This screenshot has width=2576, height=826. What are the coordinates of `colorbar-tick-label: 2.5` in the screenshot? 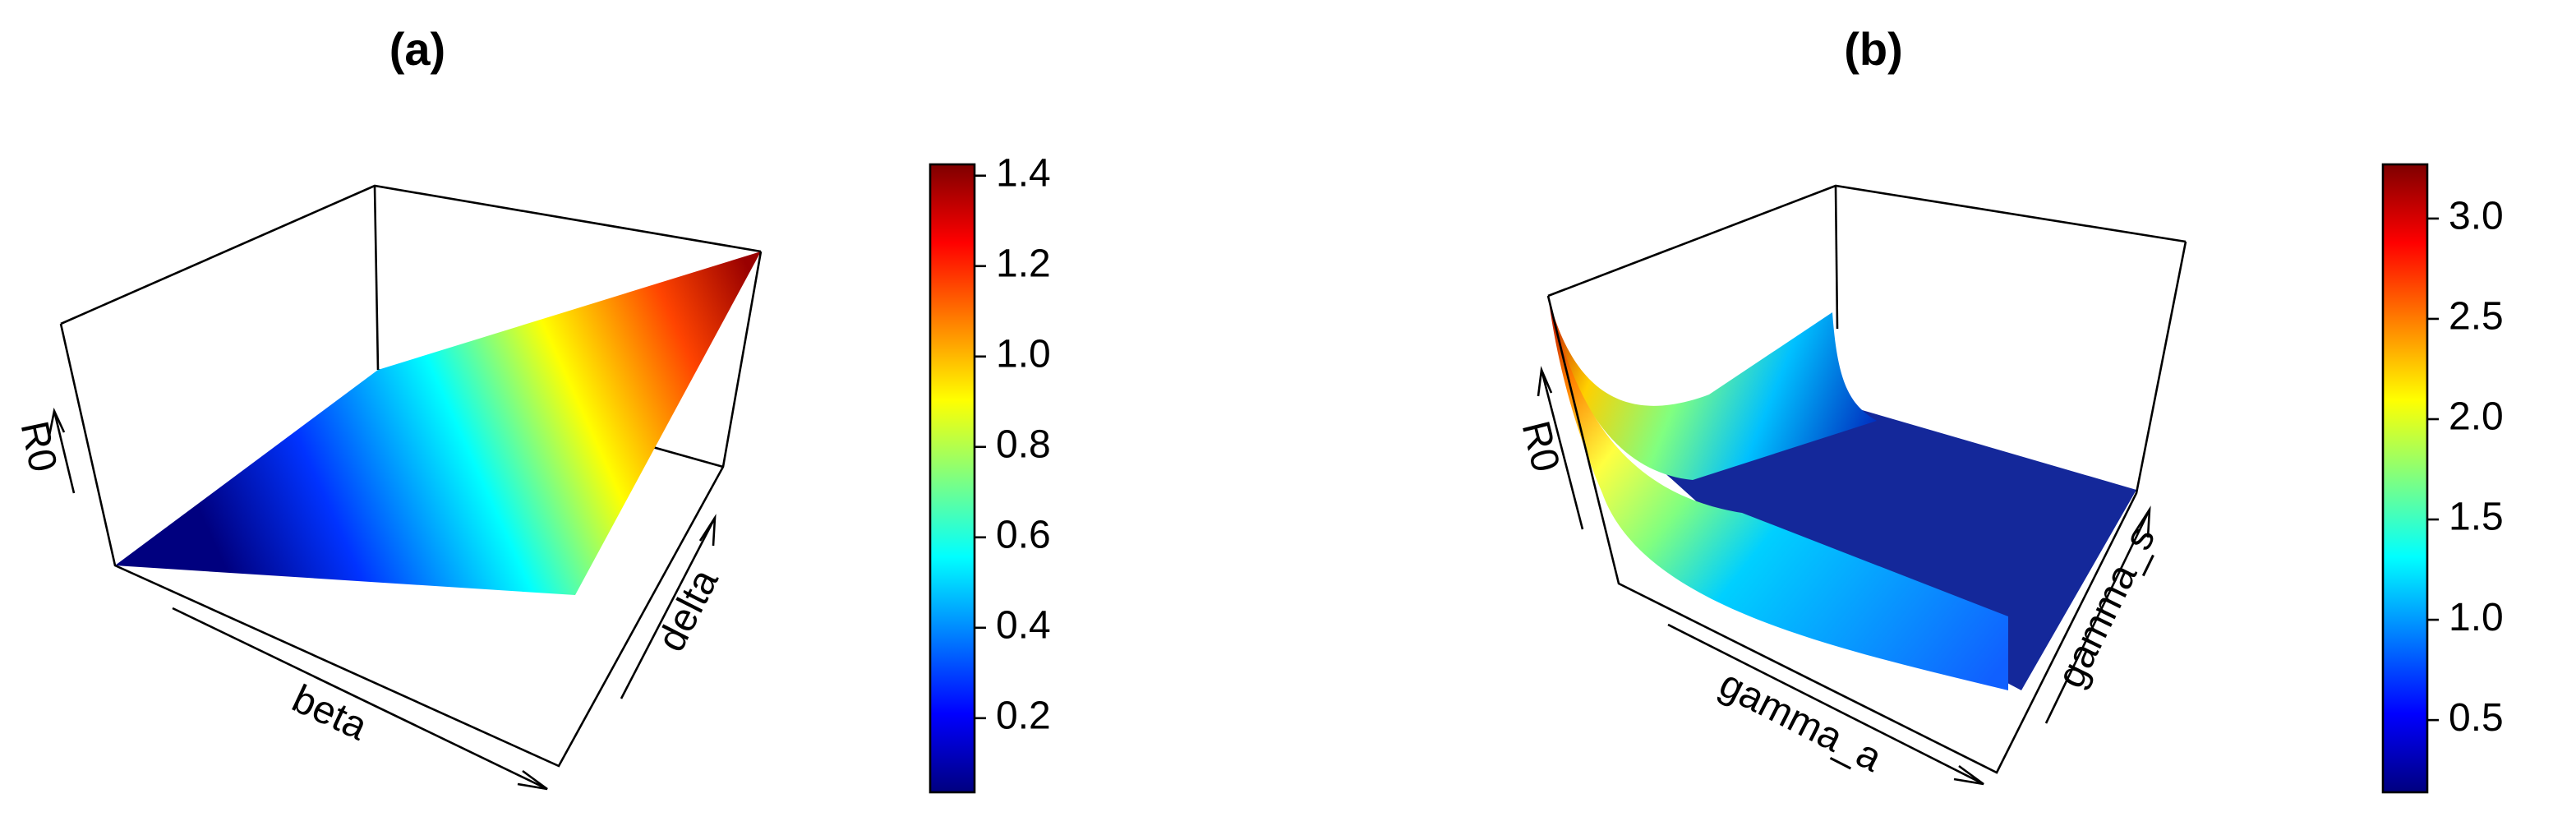 It's located at (2476, 317).